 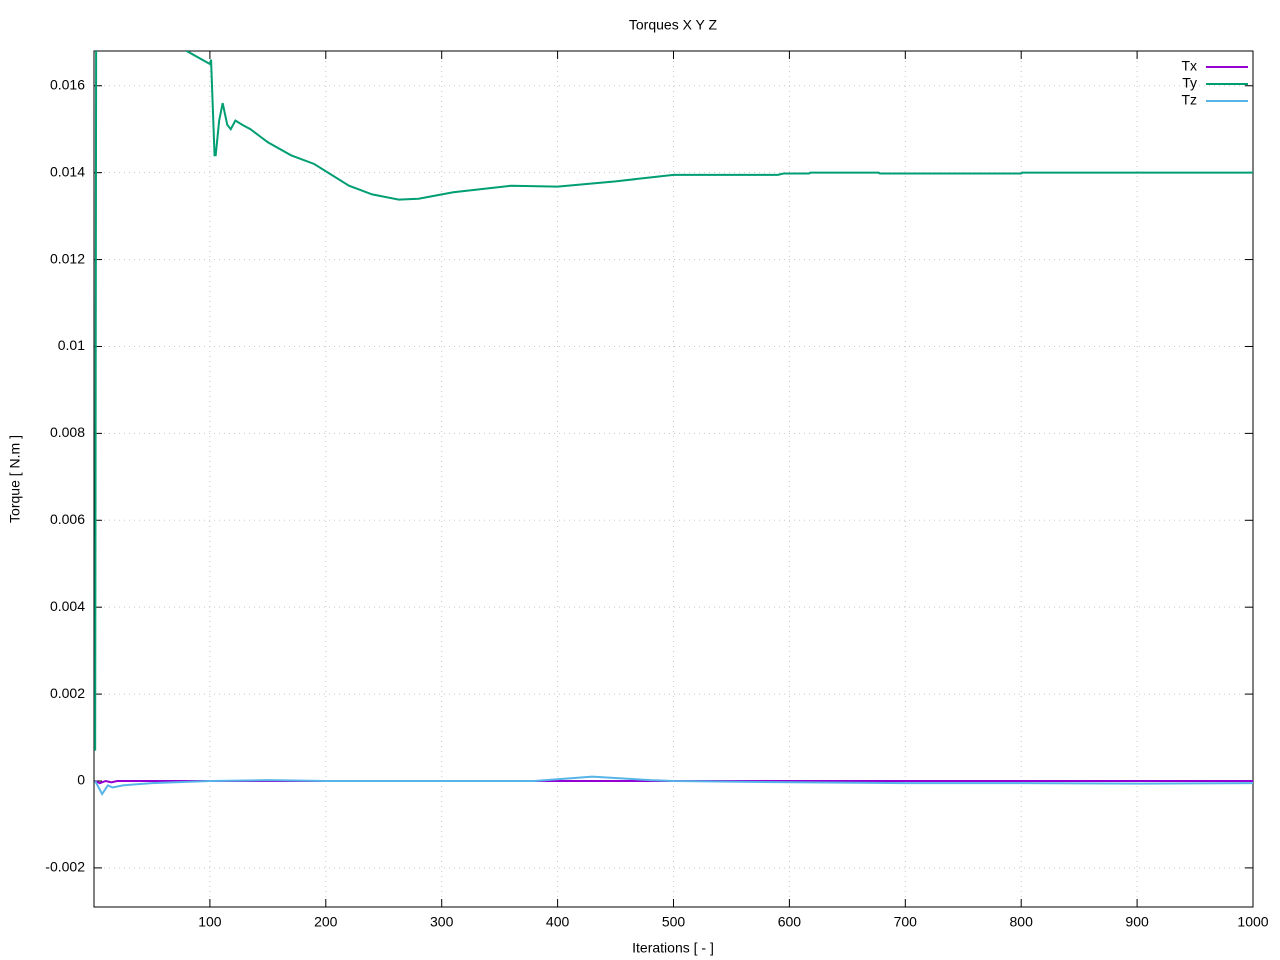 I want to click on x-tick-label: 300, so click(x=442, y=922).